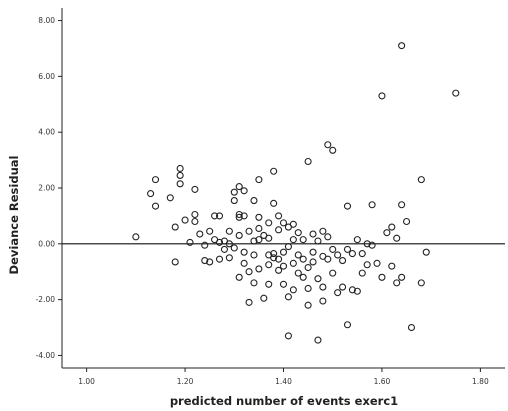 The width and height of the screenshot is (508, 411). I want to click on x-axis-title: predicted number of events exerc1, so click(284, 401).